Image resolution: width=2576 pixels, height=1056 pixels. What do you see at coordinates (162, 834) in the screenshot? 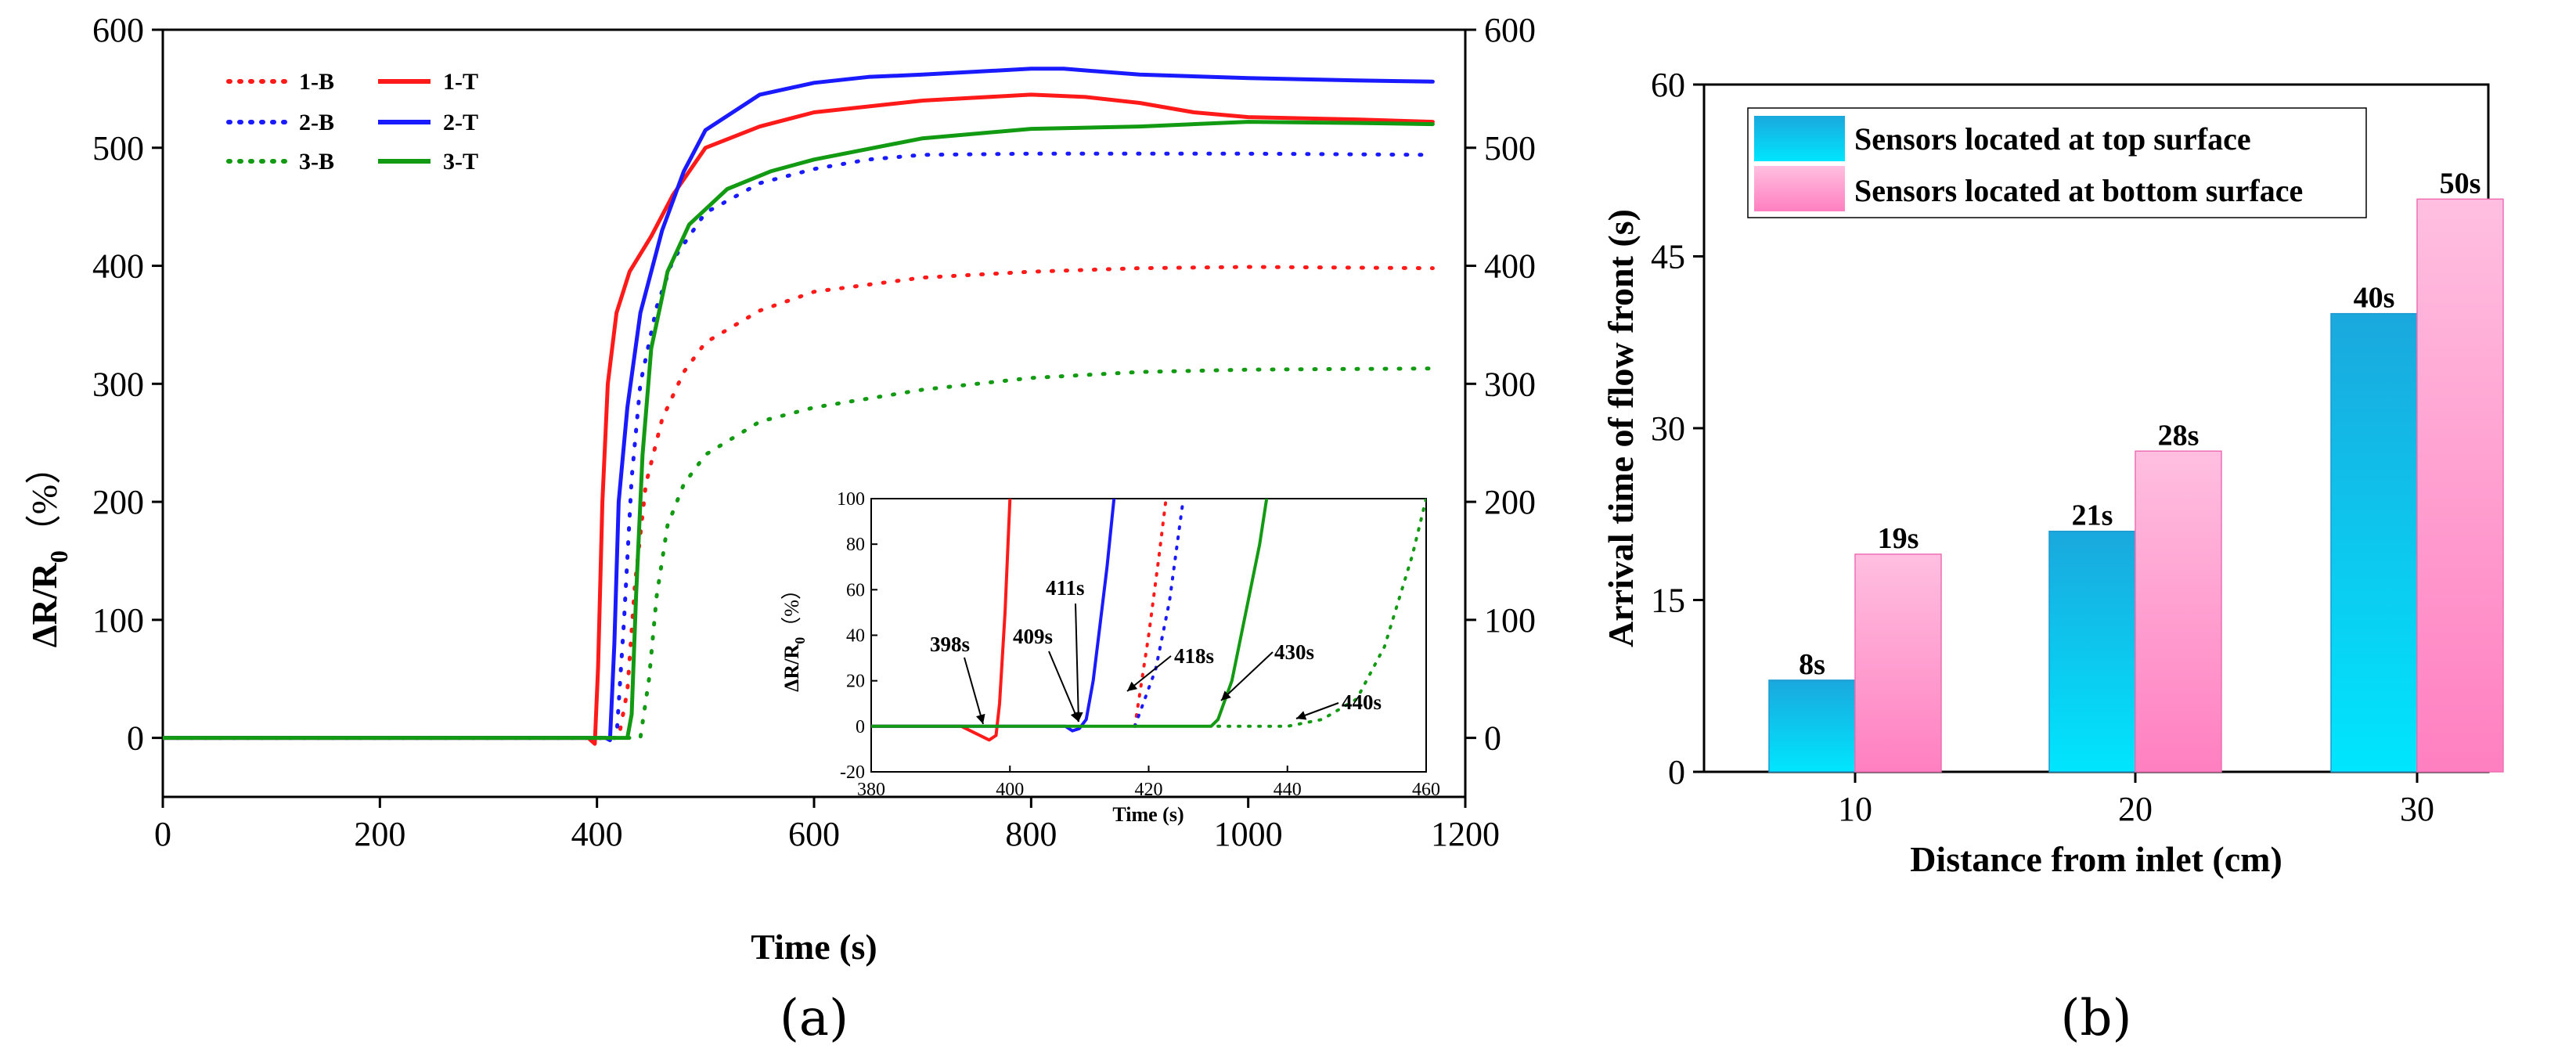
I see `chart-a-x-tick-label: 0` at bounding box center [162, 834].